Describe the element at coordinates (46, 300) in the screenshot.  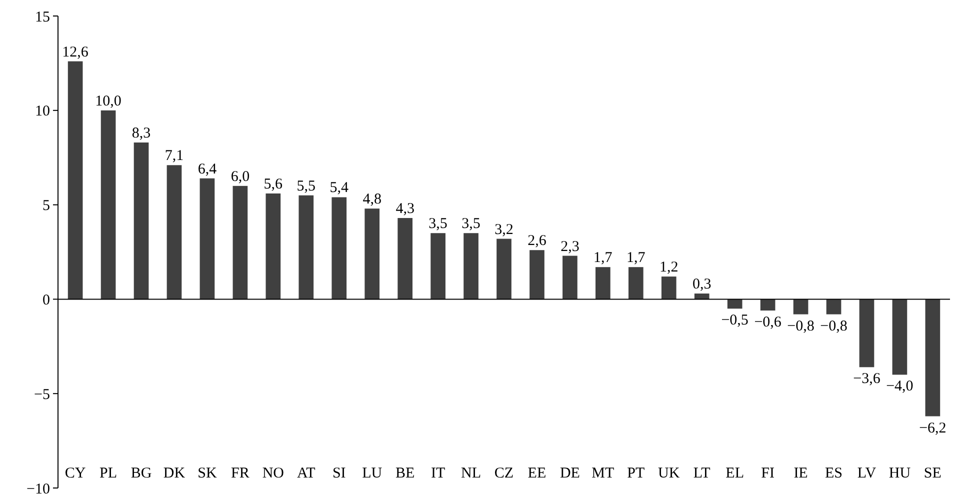
I see `y-tick-label: 0` at that location.